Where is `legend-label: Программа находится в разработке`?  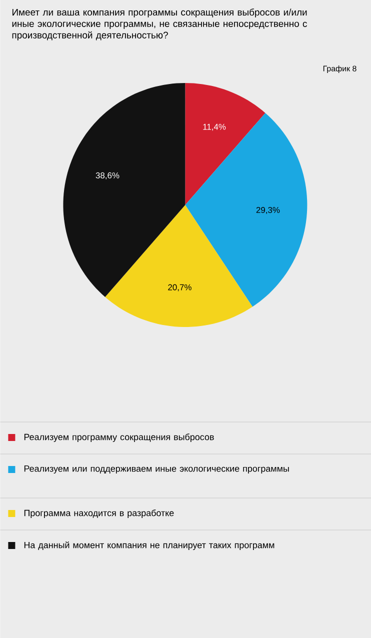 legend-label: Программа находится в разработке is located at coordinates (99, 514).